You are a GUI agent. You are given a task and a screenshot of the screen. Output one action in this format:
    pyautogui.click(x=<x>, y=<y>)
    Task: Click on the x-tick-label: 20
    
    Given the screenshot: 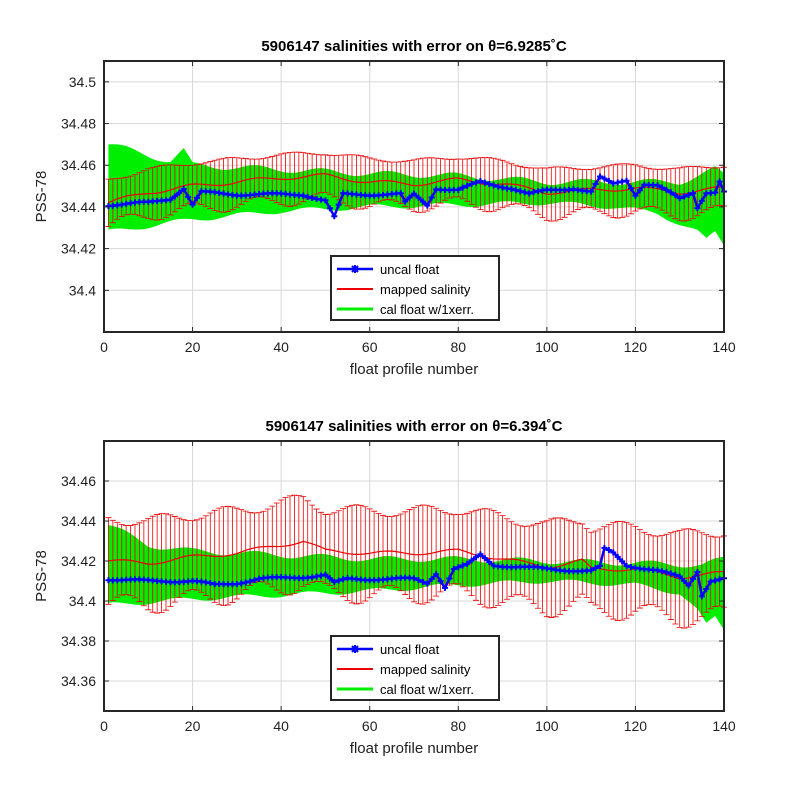 What is the action you would take?
    pyautogui.click(x=193, y=347)
    